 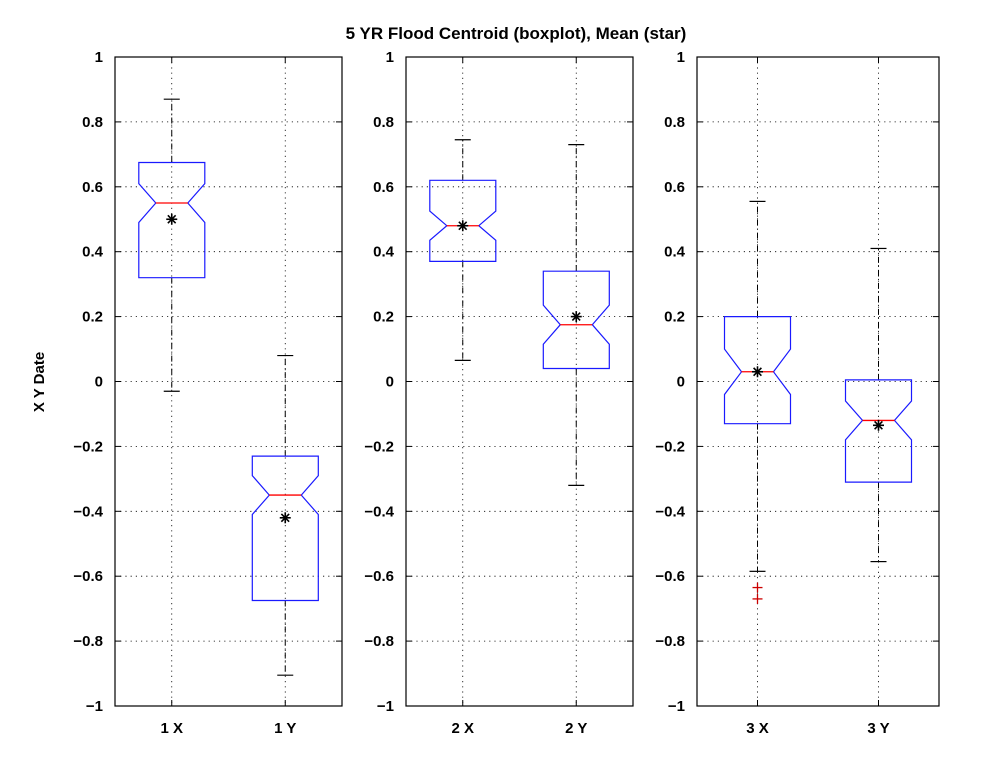 I want to click on x-tick-label: 1 Y, so click(x=285, y=728).